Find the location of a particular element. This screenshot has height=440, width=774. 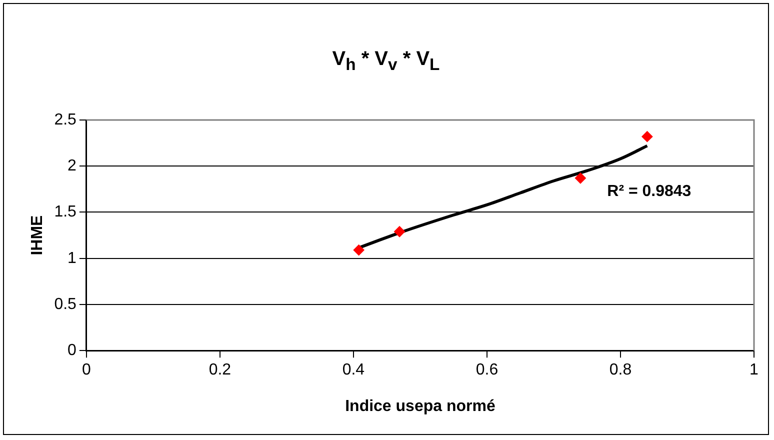

x-tick-label: 1 is located at coordinates (754, 370).